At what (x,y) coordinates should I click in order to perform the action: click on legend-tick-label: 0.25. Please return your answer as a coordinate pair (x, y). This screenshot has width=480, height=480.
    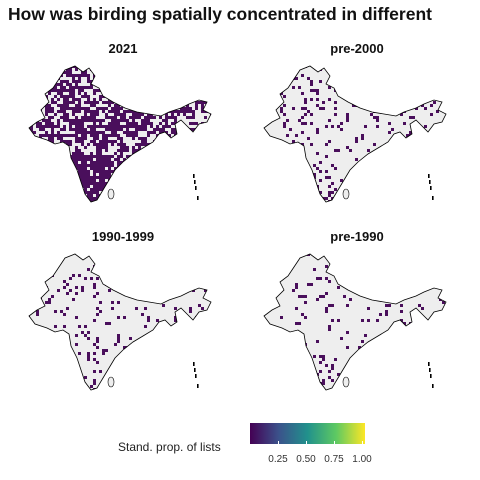
    Looking at the image, I should click on (278, 459).